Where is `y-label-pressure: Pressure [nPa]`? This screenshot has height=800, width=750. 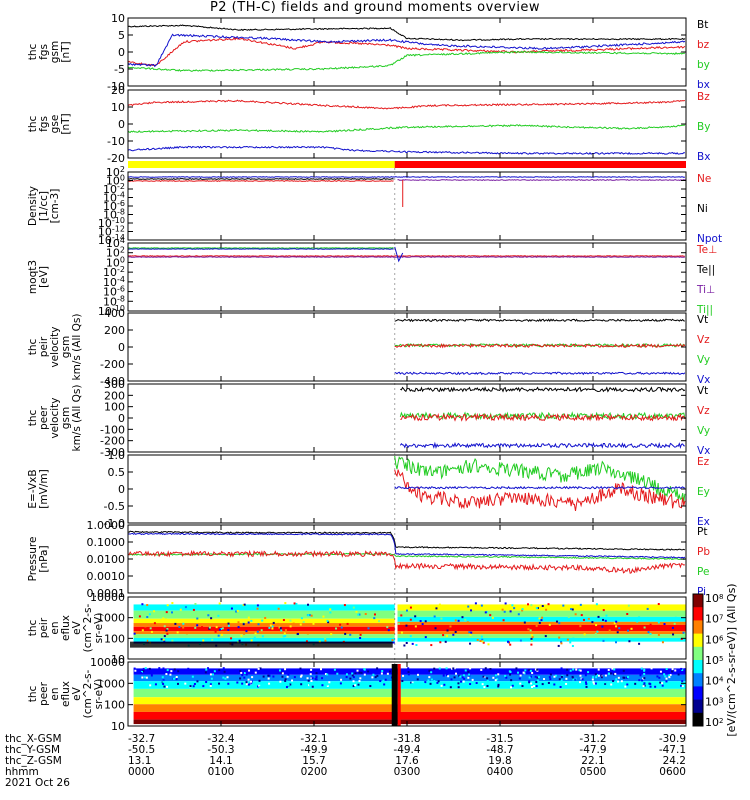
y-label-pressure: Pressure [nPa] is located at coordinates (38, 559).